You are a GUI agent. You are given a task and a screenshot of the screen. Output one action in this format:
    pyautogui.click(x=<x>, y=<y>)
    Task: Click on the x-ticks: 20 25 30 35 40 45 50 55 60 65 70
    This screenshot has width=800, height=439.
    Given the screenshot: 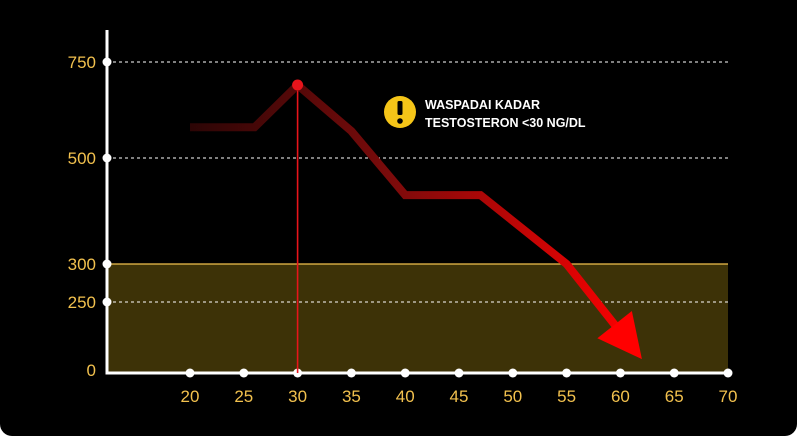 What is the action you would take?
    pyautogui.click(x=459, y=387)
    